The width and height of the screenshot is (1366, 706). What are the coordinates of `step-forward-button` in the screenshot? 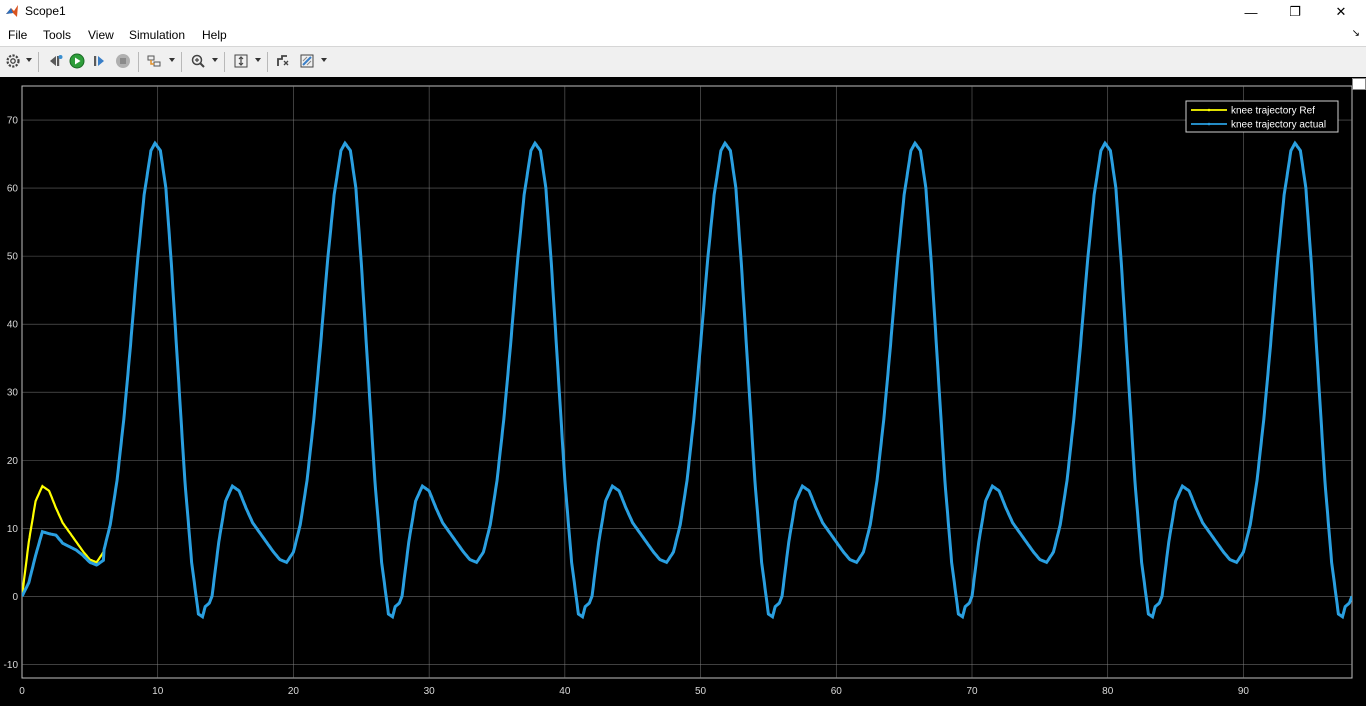 It's located at (99, 61).